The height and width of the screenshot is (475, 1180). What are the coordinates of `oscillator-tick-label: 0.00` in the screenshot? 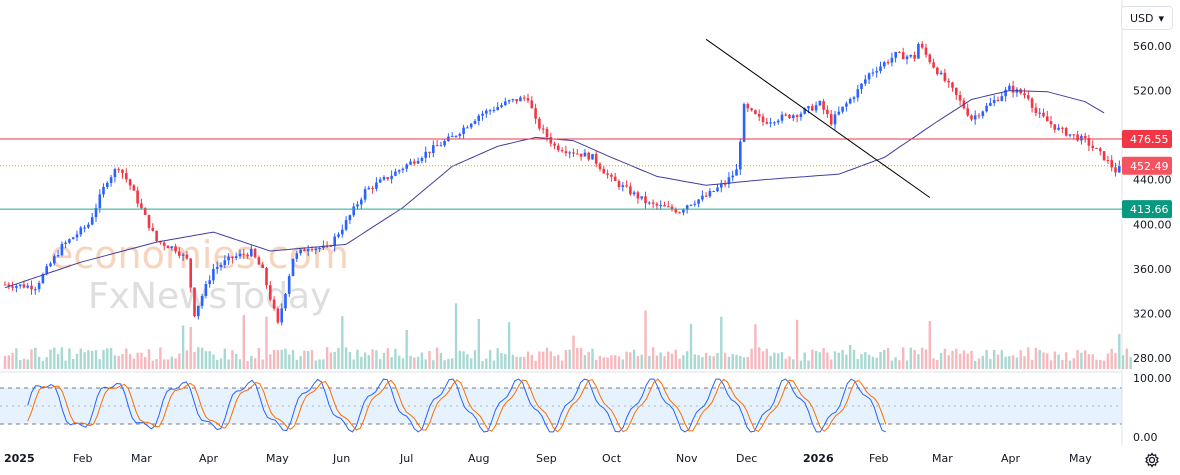 It's located at (1145, 437).